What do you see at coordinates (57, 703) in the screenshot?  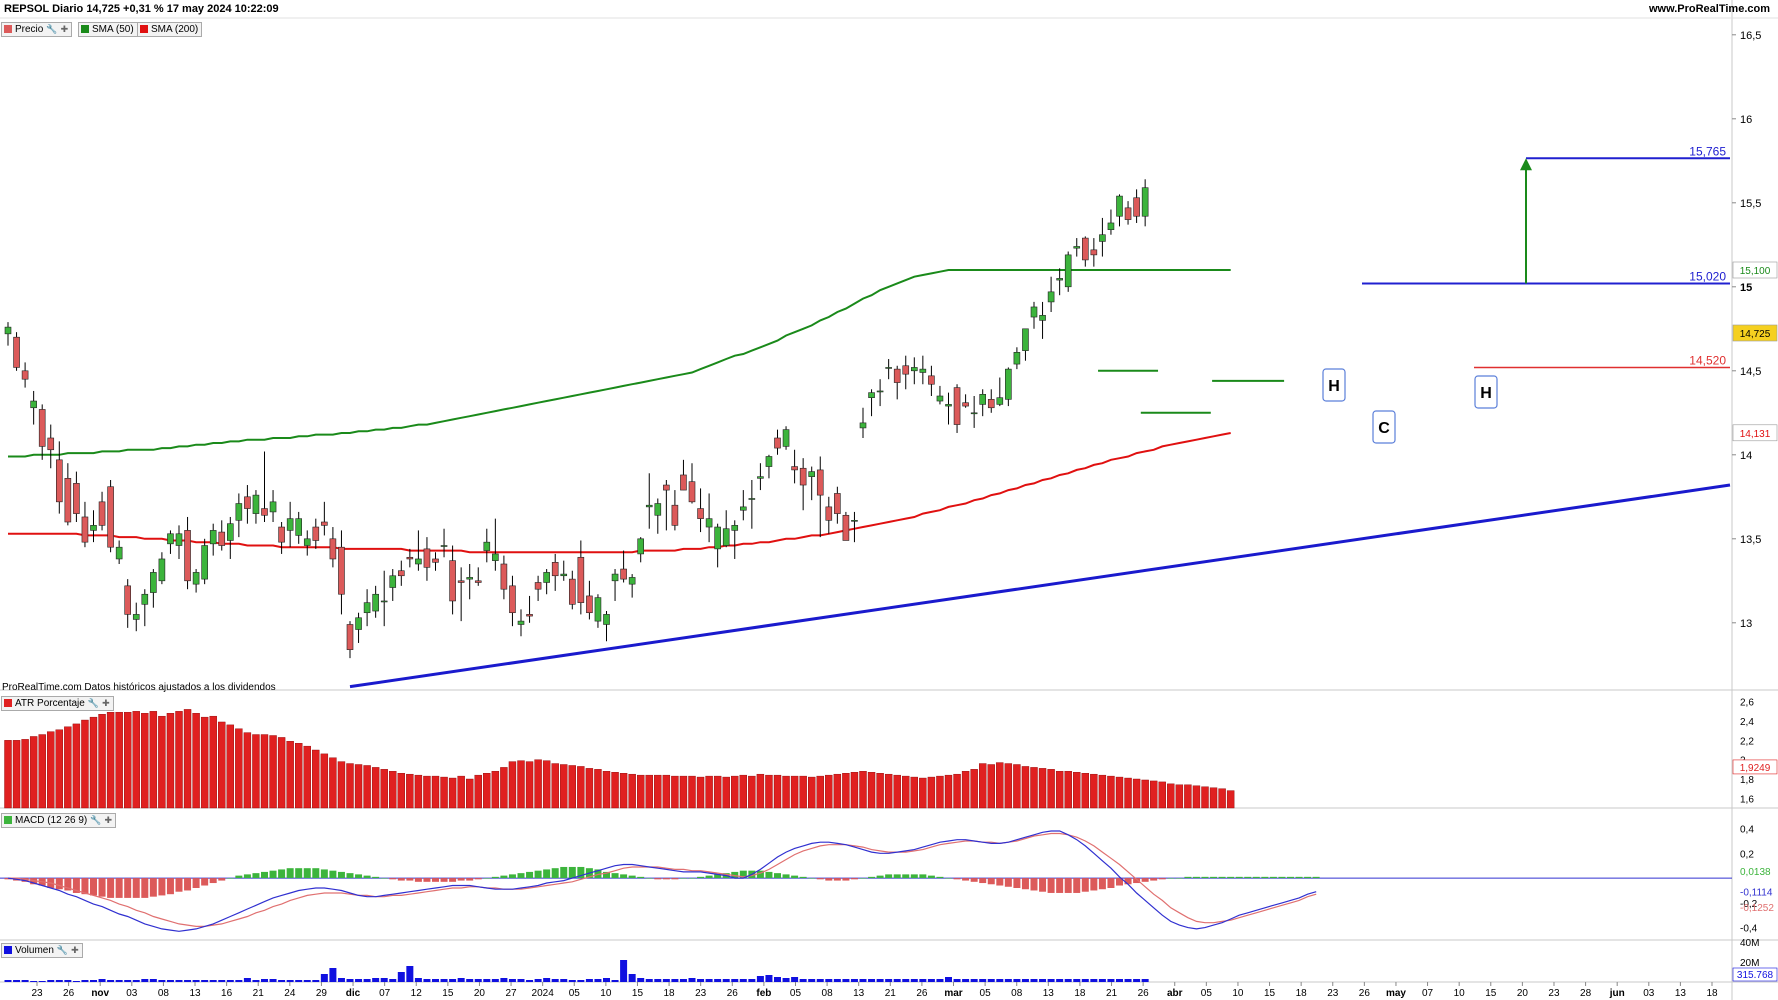 I see `legend-chip-atr: ATR Porcentaje 🔧 ✚` at bounding box center [57, 703].